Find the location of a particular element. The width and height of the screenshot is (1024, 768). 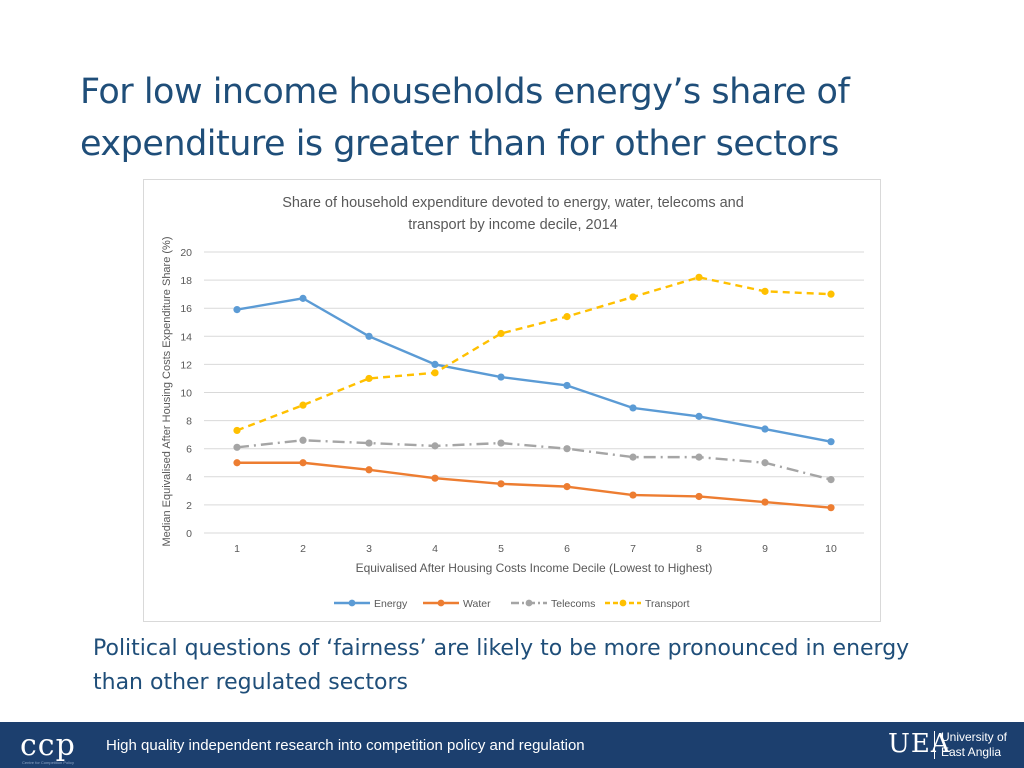

legend-label-telecoms: Telecoms is located at coordinates (573, 604).